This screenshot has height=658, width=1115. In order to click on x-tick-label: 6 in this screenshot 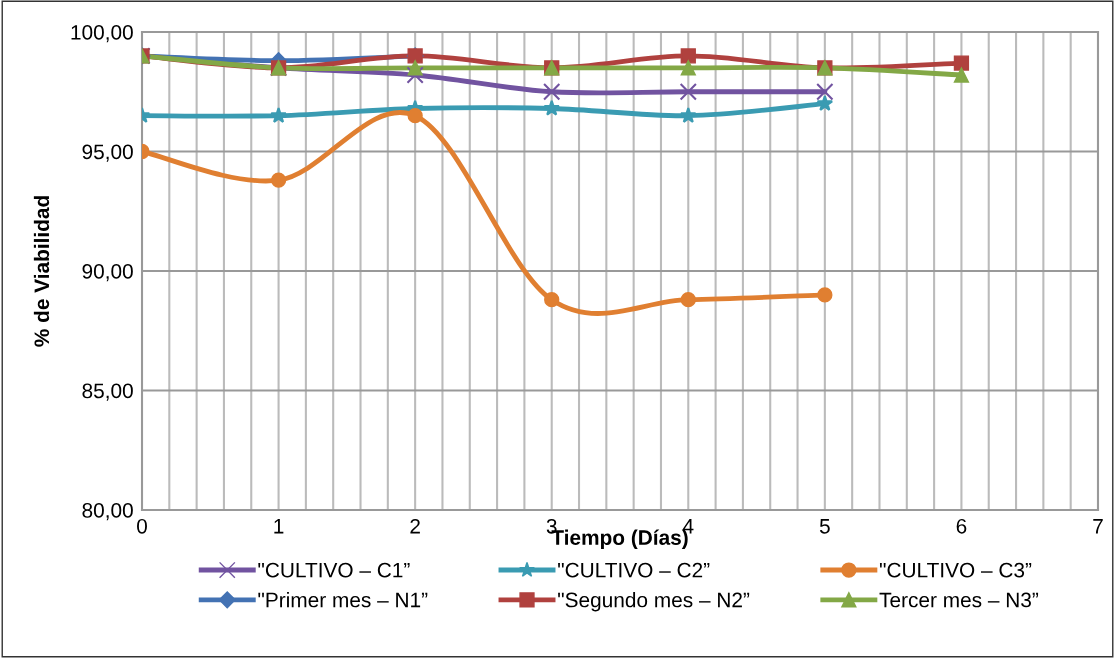, I will do `click(961, 526)`.